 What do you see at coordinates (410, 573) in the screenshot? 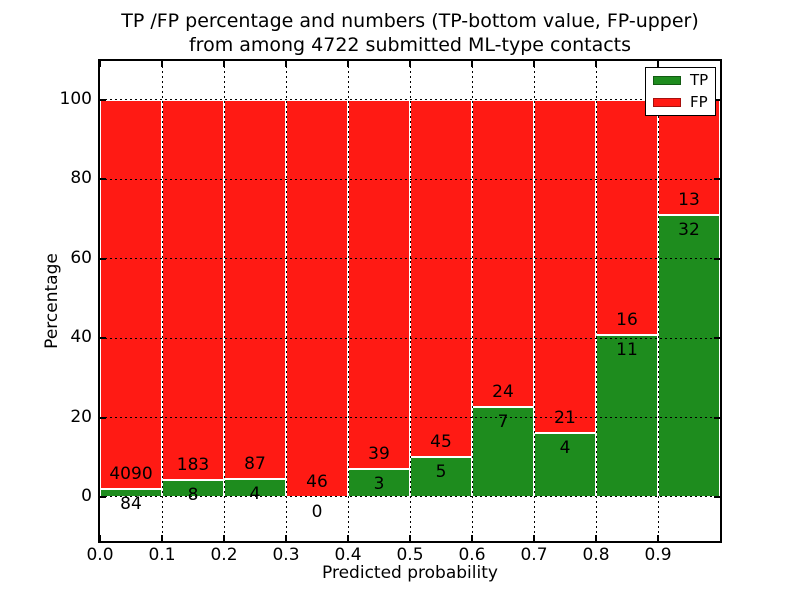
I see `x-axis-label: Predicted probability` at bounding box center [410, 573].